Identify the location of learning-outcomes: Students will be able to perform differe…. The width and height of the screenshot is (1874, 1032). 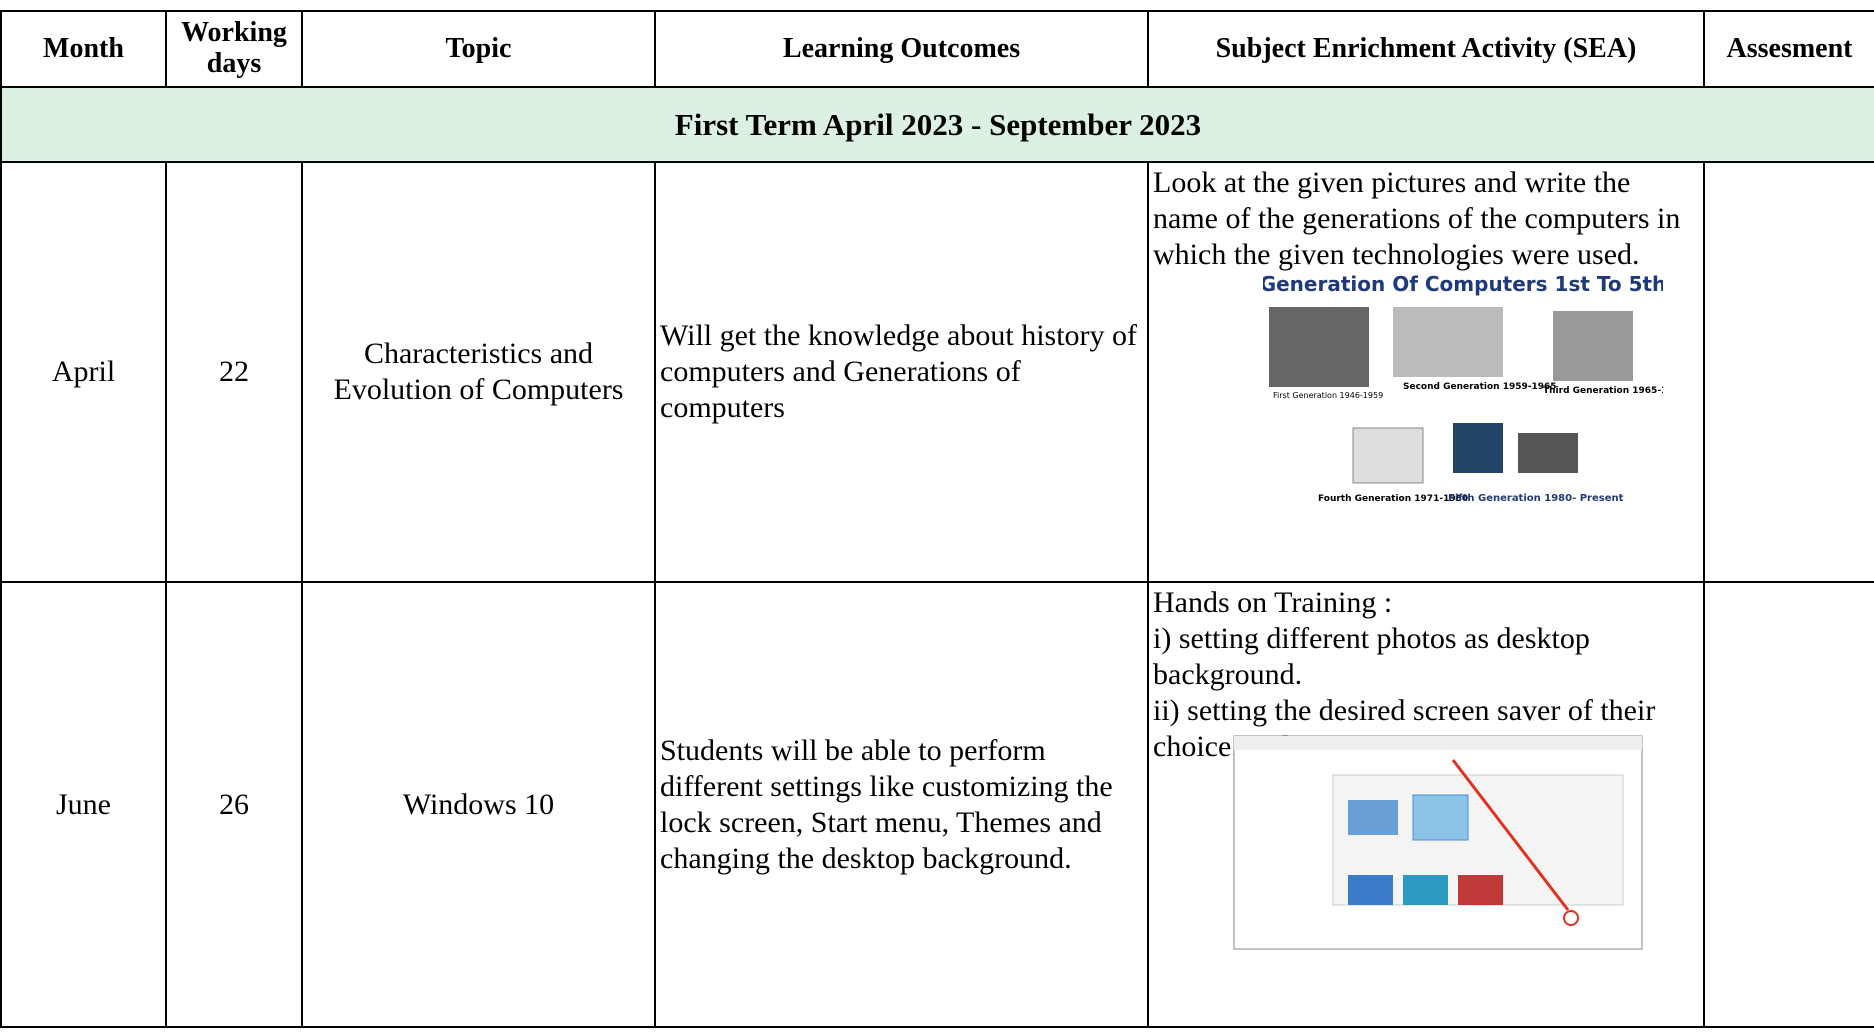
(901, 804).